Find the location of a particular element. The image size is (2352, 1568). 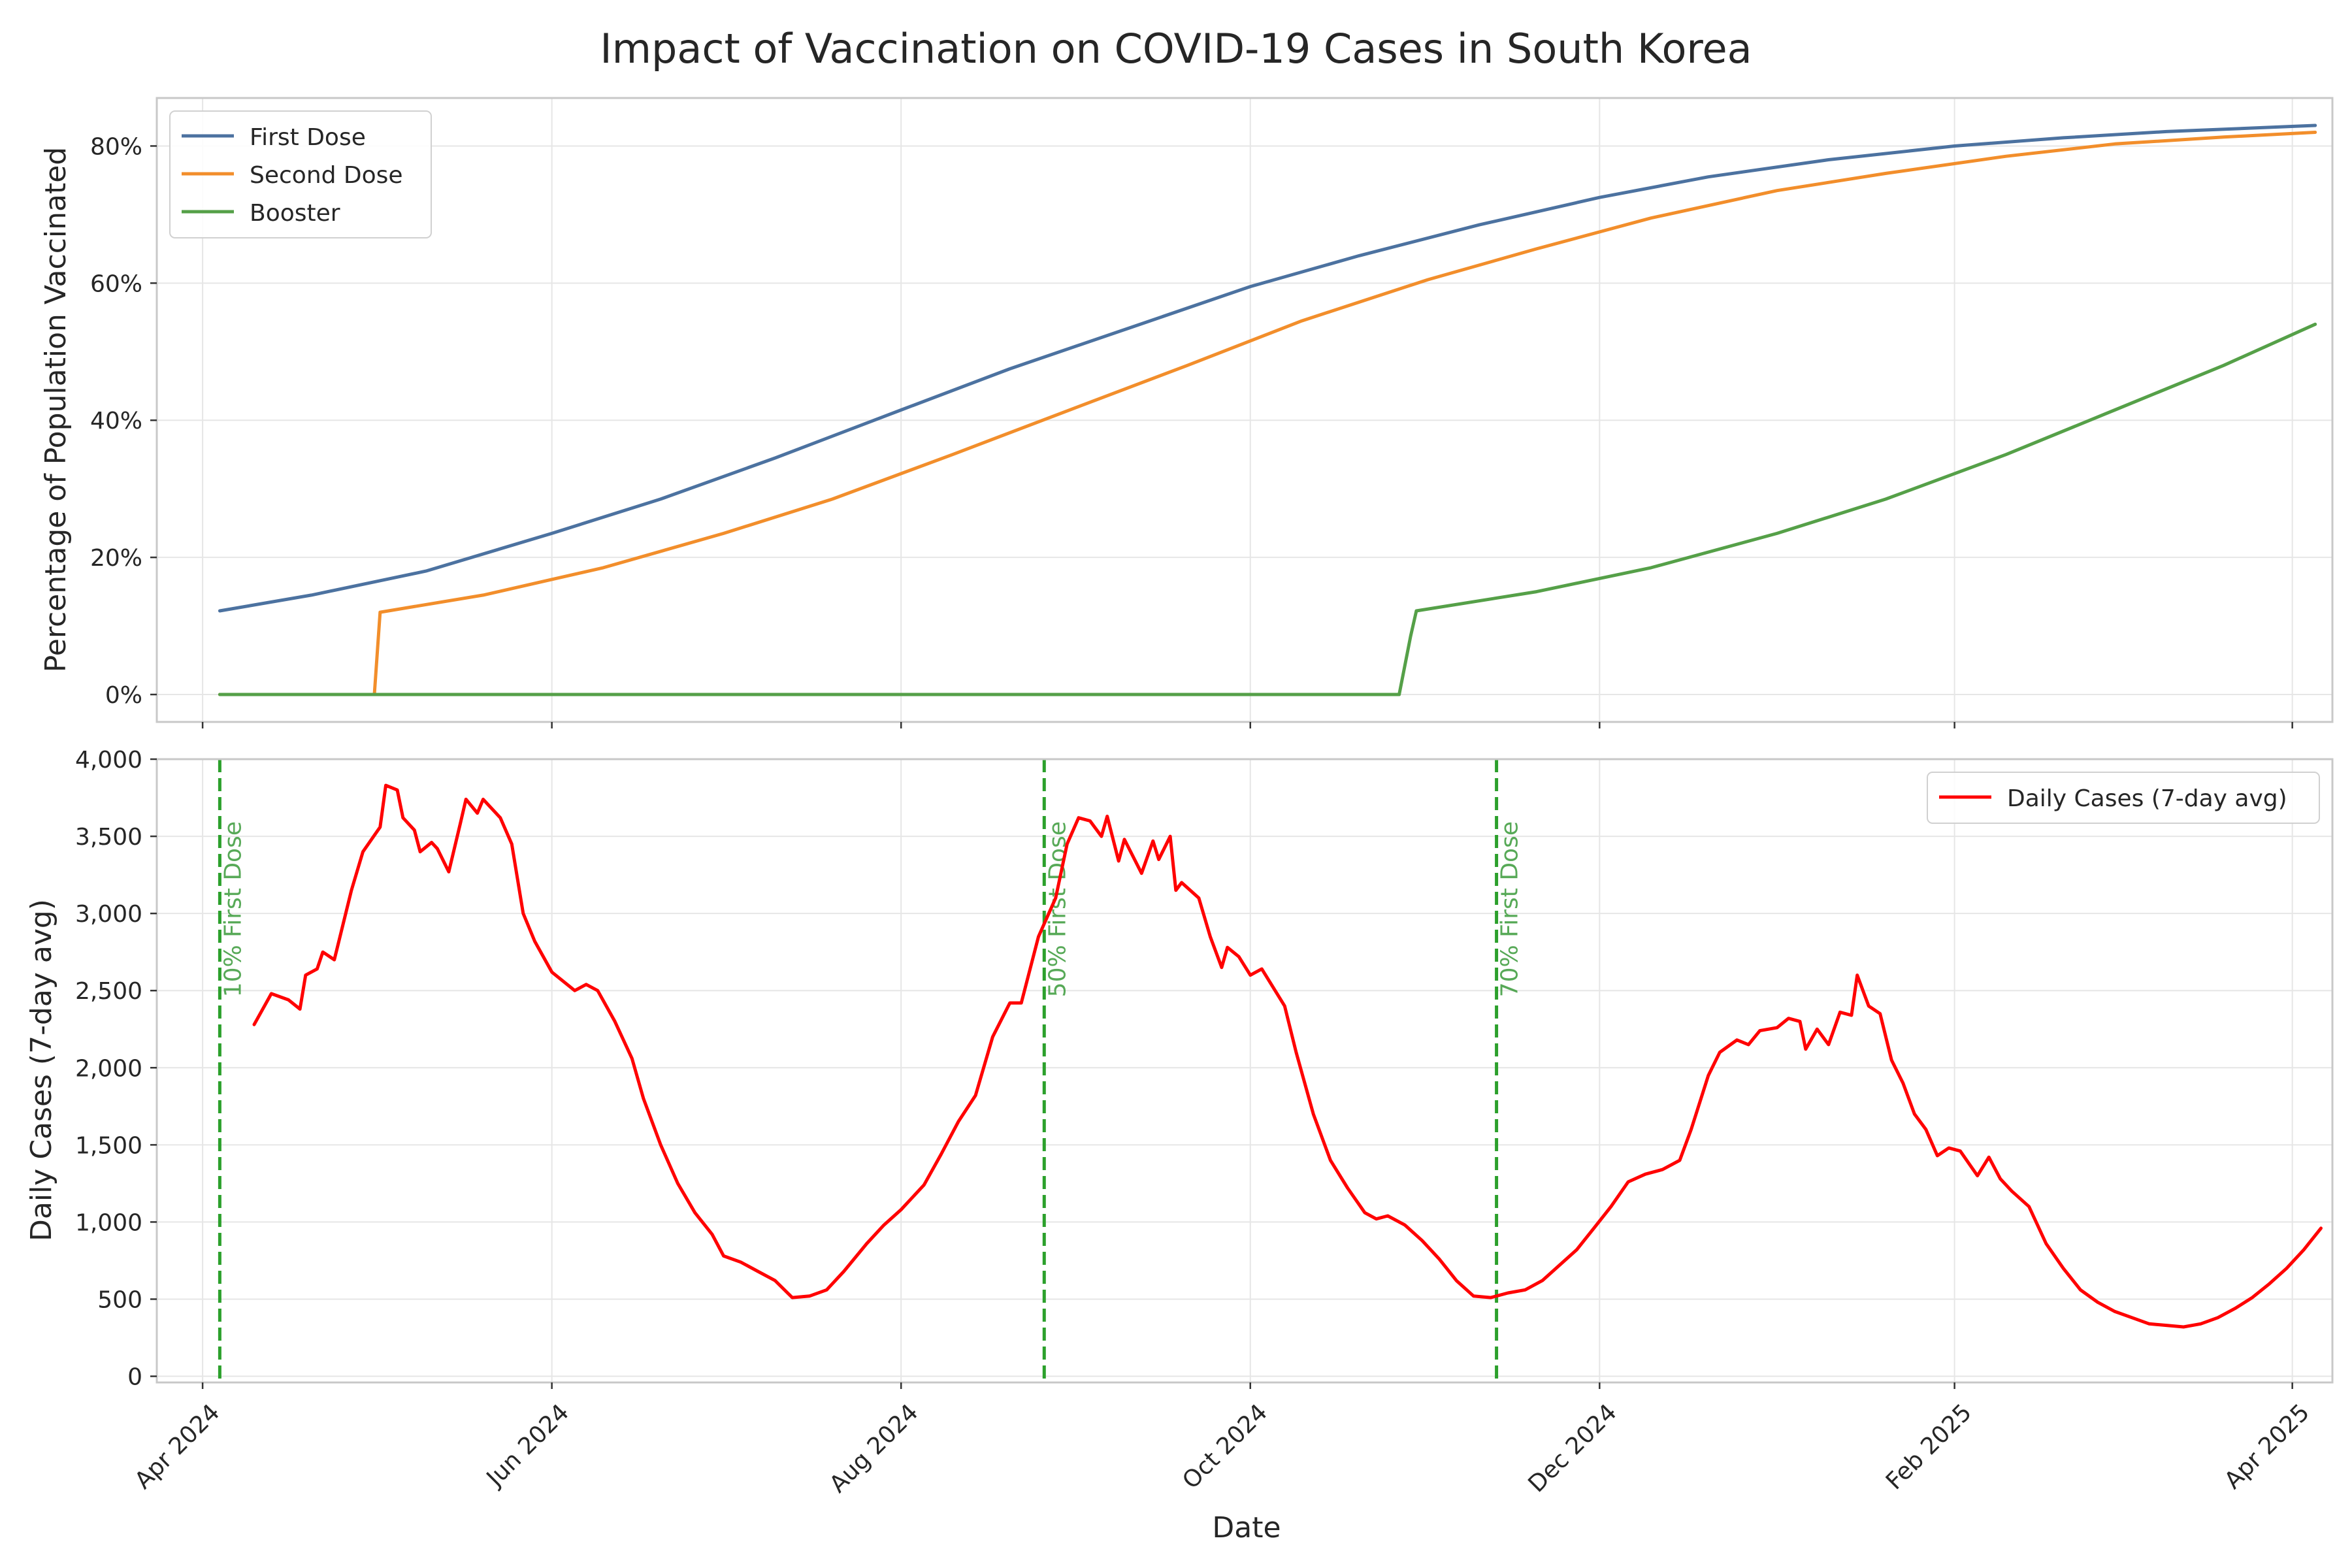

x-tick-label: Dec 2024 is located at coordinates (1573, 1448).